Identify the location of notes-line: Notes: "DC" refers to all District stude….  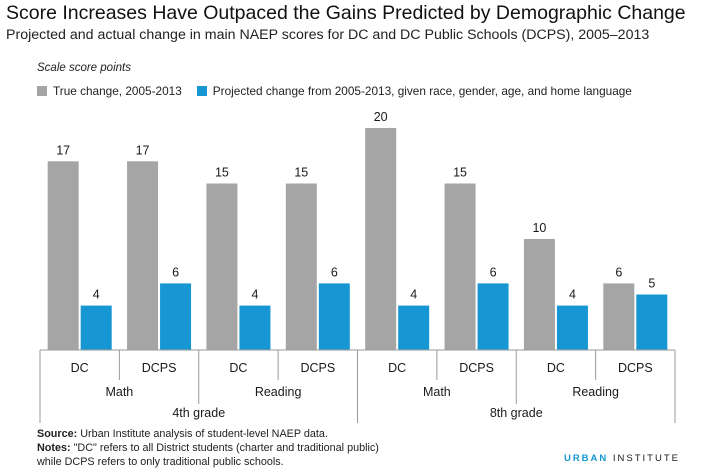
(208, 449).